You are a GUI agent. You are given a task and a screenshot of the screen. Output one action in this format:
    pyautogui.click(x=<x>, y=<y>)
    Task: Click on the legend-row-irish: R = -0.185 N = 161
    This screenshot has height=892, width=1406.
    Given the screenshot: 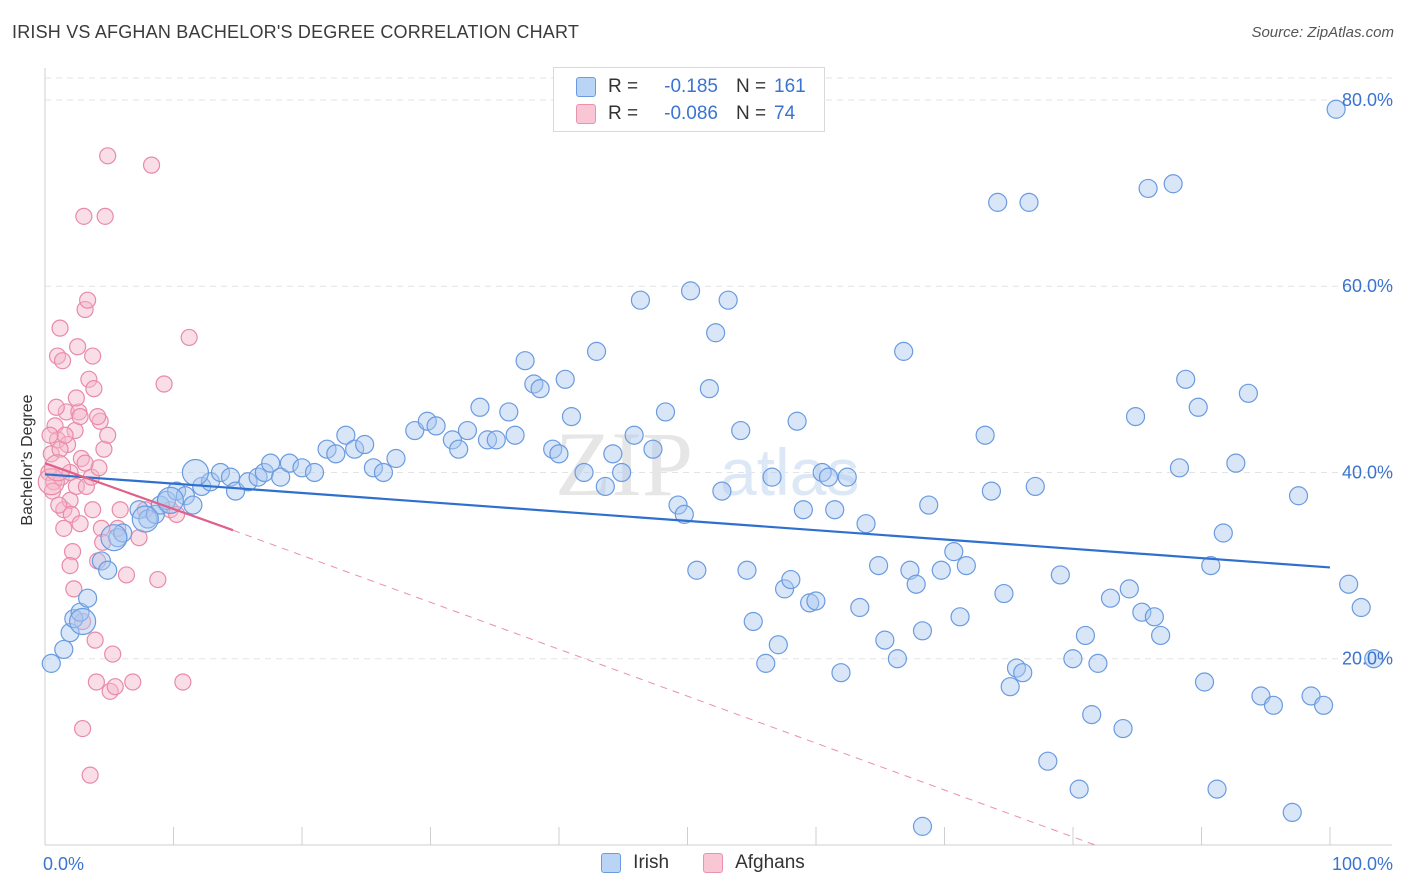 What is the action you would take?
    pyautogui.click(x=695, y=87)
    